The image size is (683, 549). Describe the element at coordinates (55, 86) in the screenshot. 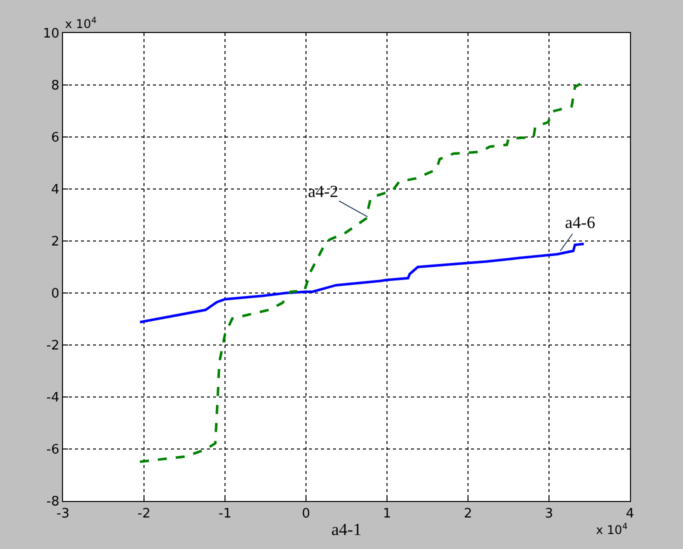

I see `y-tick-label: 8` at that location.